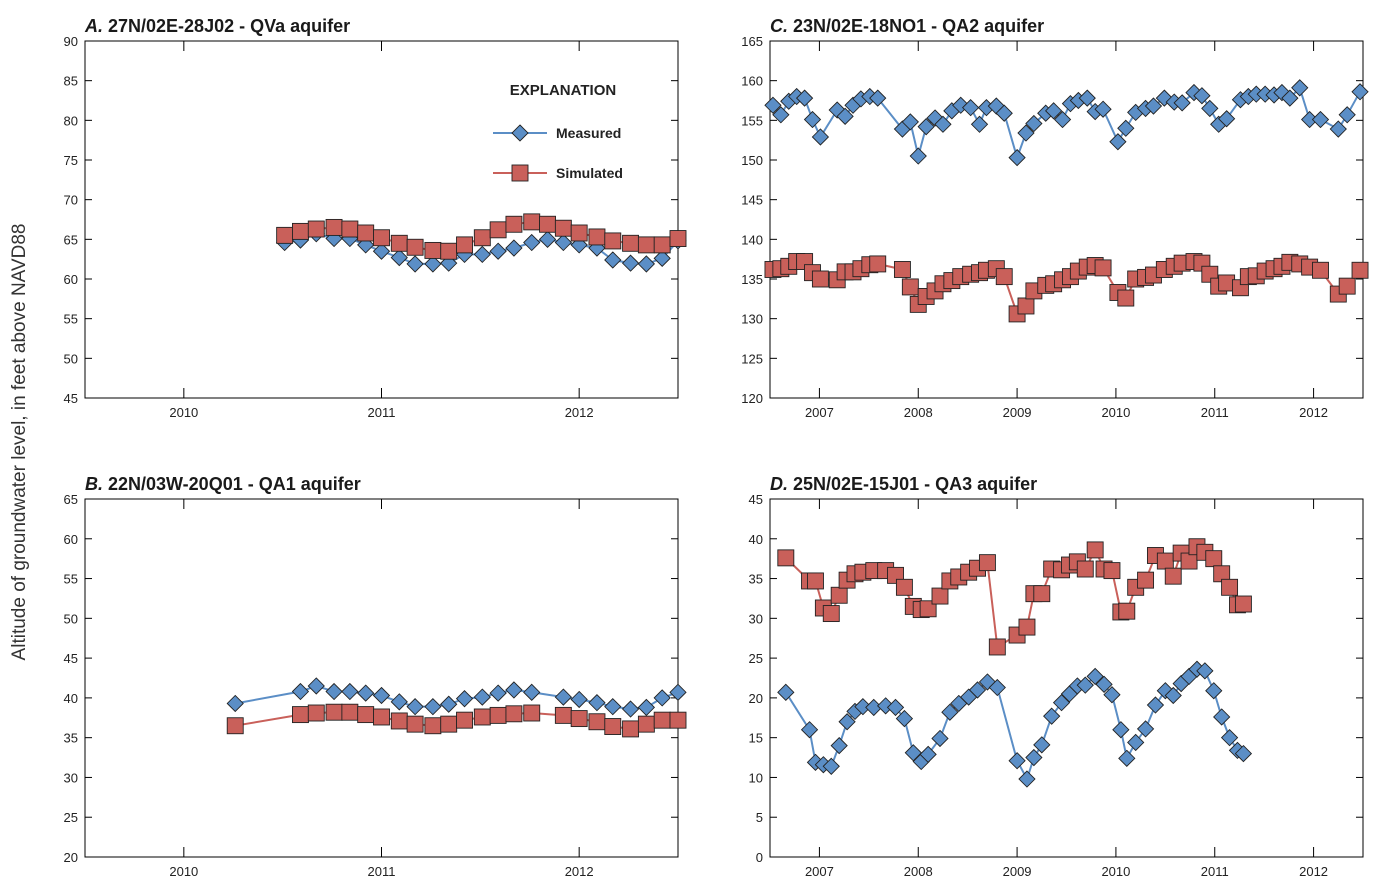  Describe the element at coordinates (588, 133) in the screenshot. I see `legend-measured-label: Measured` at that location.